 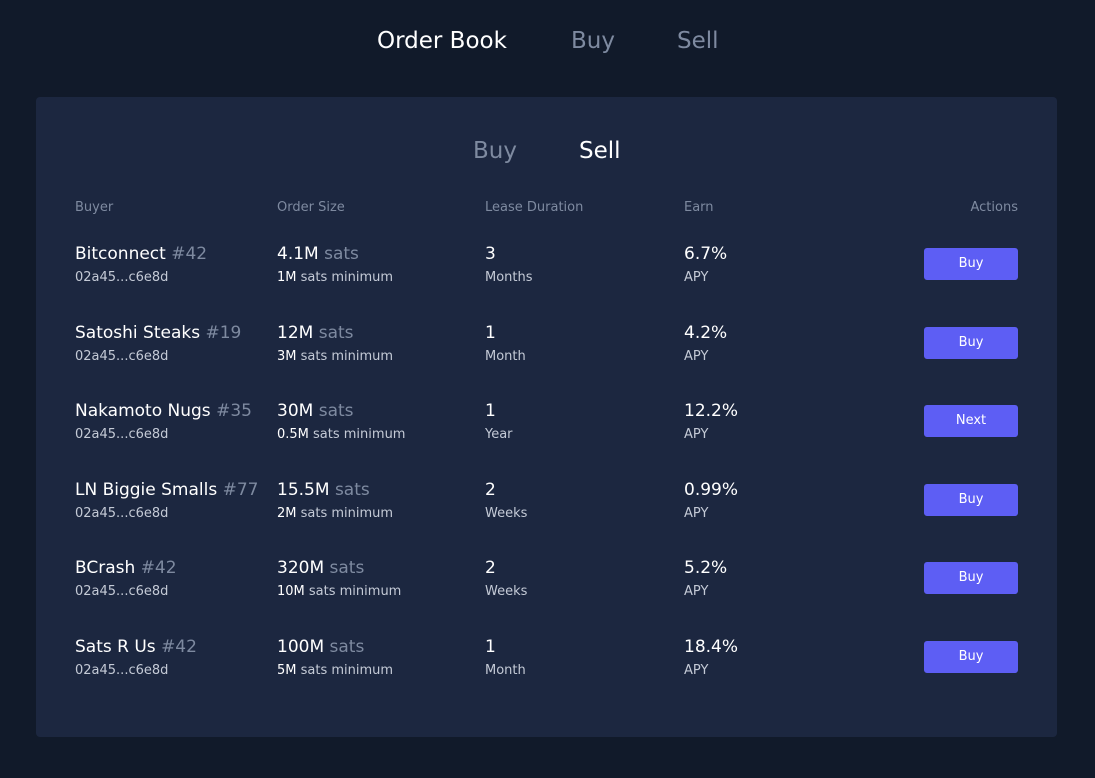 I want to click on order-size-value: 15.5M, so click(x=303, y=490).